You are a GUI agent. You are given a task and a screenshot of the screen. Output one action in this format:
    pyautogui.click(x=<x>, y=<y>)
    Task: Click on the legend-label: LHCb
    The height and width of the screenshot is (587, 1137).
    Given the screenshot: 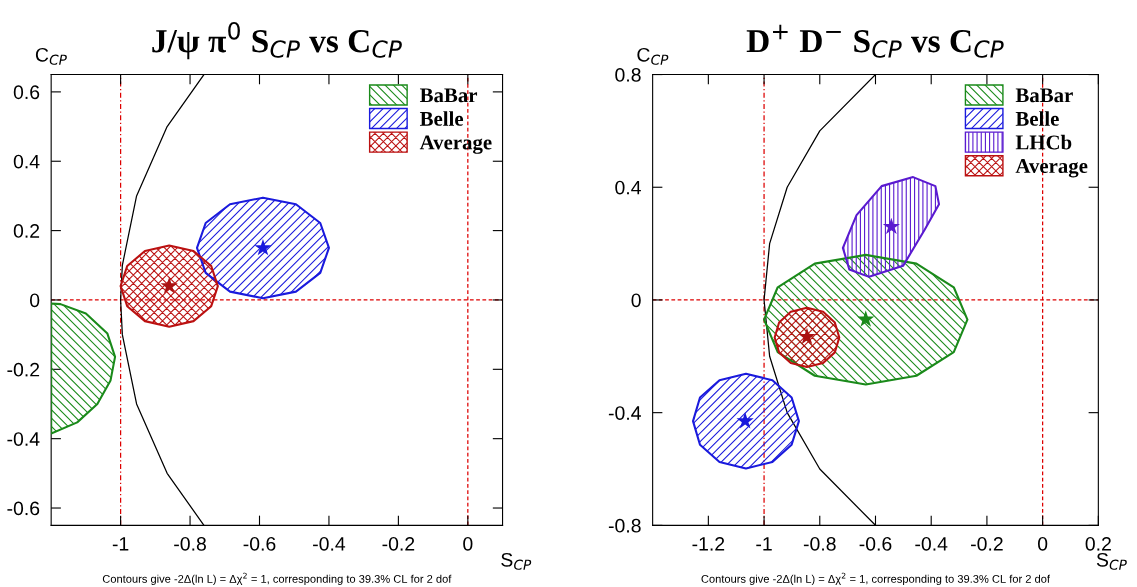 What is the action you would take?
    pyautogui.click(x=1043, y=142)
    